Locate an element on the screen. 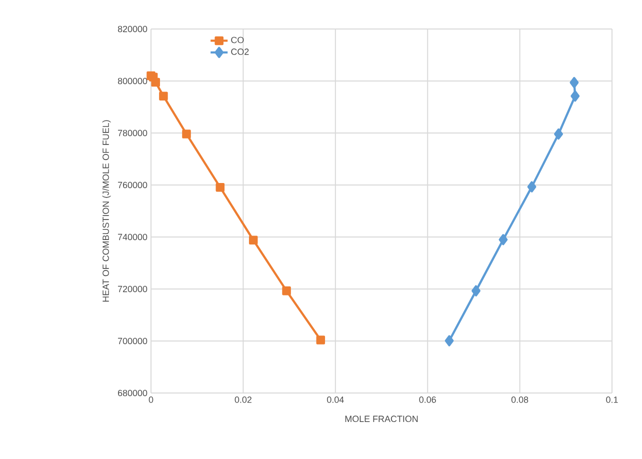  y-tick-label: 760000 is located at coordinates (133, 185).